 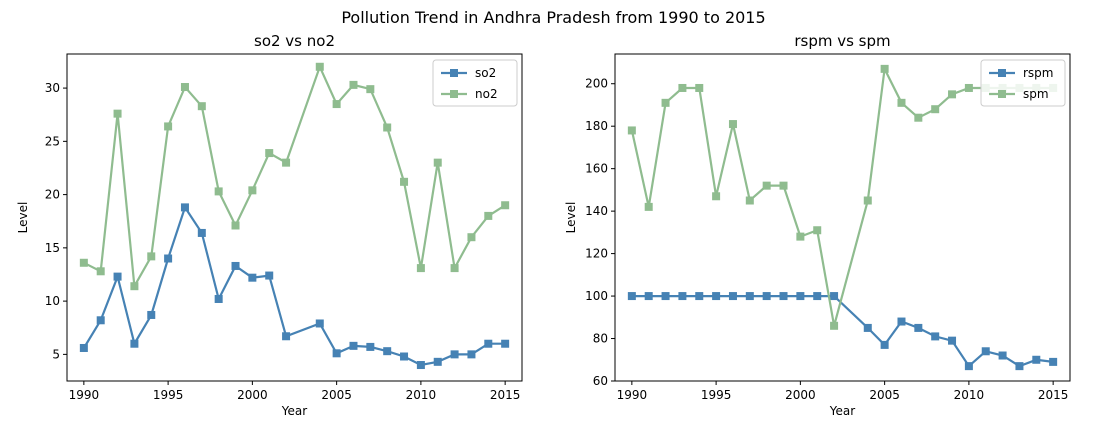 I want to click on y-tick-label: 25, so click(x=52, y=141).